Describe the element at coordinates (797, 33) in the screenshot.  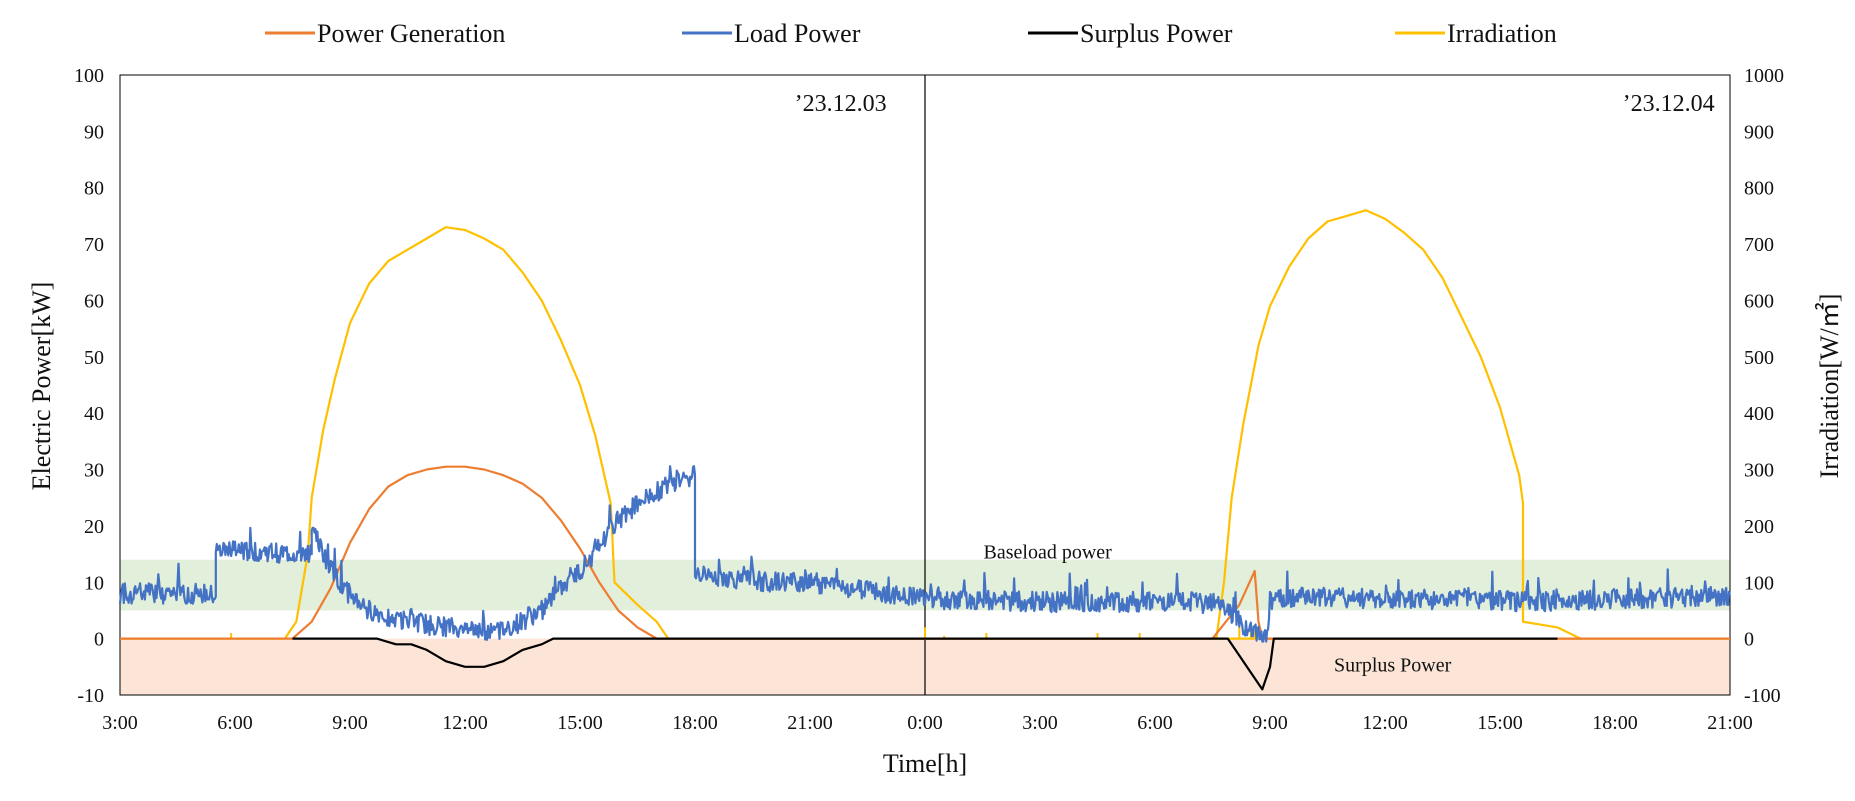
I see `legend-label: Load Power` at that location.